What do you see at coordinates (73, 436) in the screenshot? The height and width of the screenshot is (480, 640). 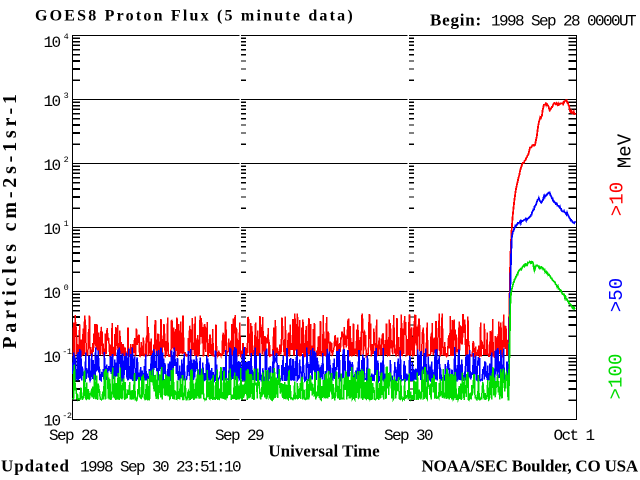 I see `svg-text: Sep 28` at bounding box center [73, 436].